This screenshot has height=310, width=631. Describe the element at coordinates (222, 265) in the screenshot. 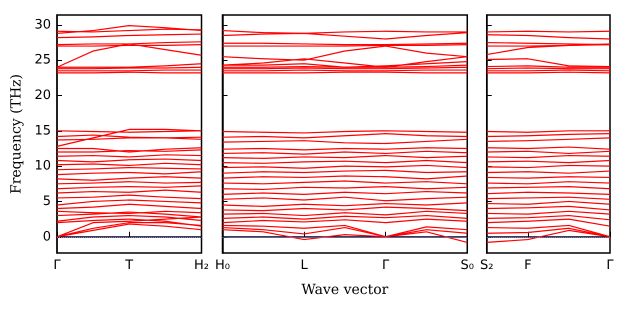

I see `x-tick-label: H₀` at that location.